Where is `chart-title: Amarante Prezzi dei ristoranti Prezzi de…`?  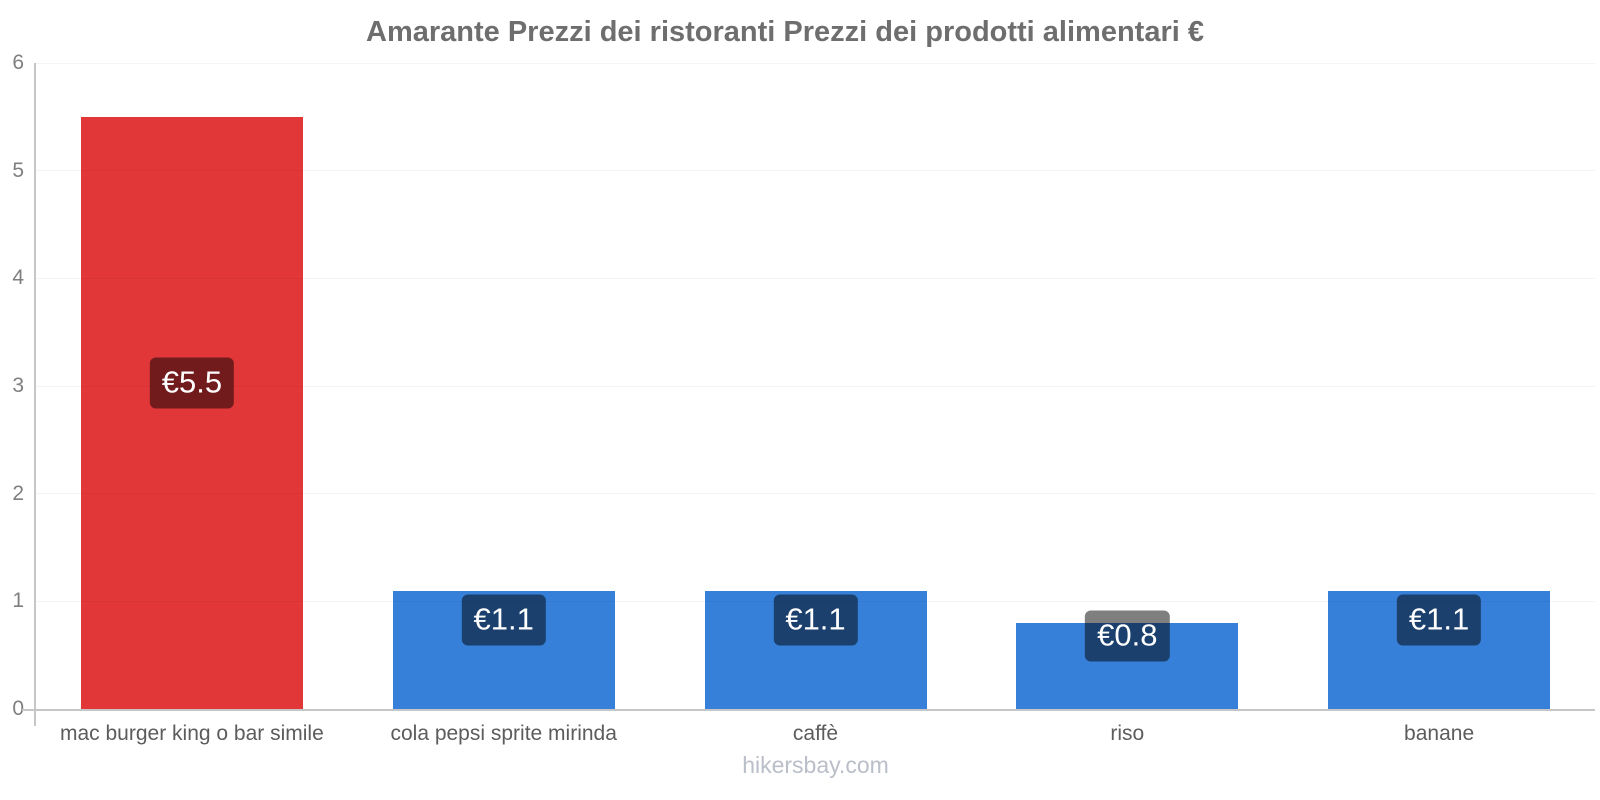
chart-title: Amarante Prezzi dei ristoranti Prezzi de… is located at coordinates (785, 32).